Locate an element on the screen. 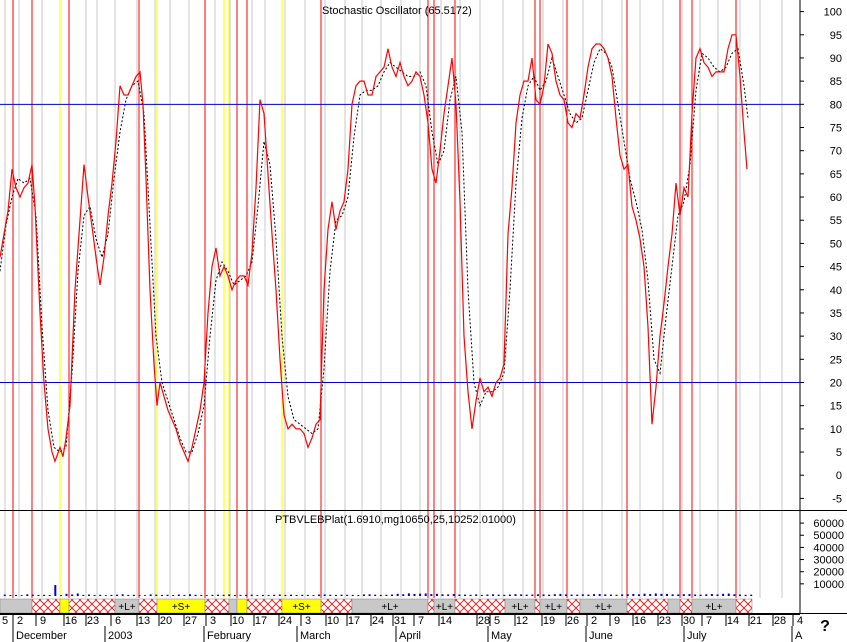 This screenshot has height=642, width=847. volume-tick-label: 40000 is located at coordinates (828, 548).